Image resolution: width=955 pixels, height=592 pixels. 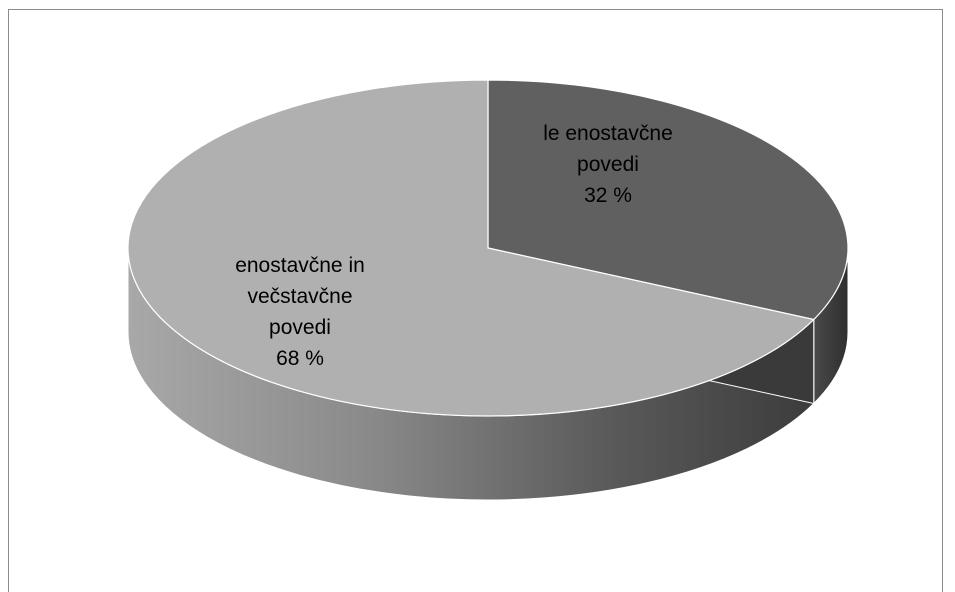 What do you see at coordinates (300, 312) in the screenshot?
I see `slice-label-2: enostavčne in večstavčne povedi 68 %` at bounding box center [300, 312].